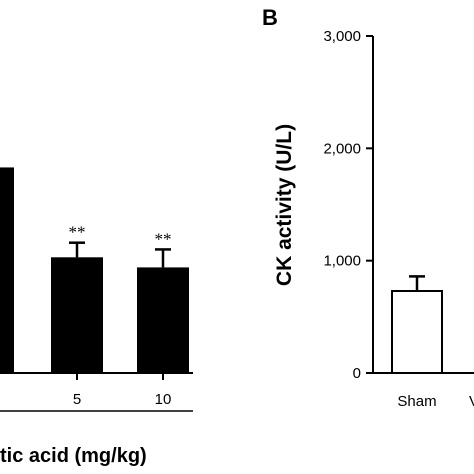  What do you see at coordinates (357, 373) in the screenshot?
I see `panel-b-y-tick-label: 0` at bounding box center [357, 373].